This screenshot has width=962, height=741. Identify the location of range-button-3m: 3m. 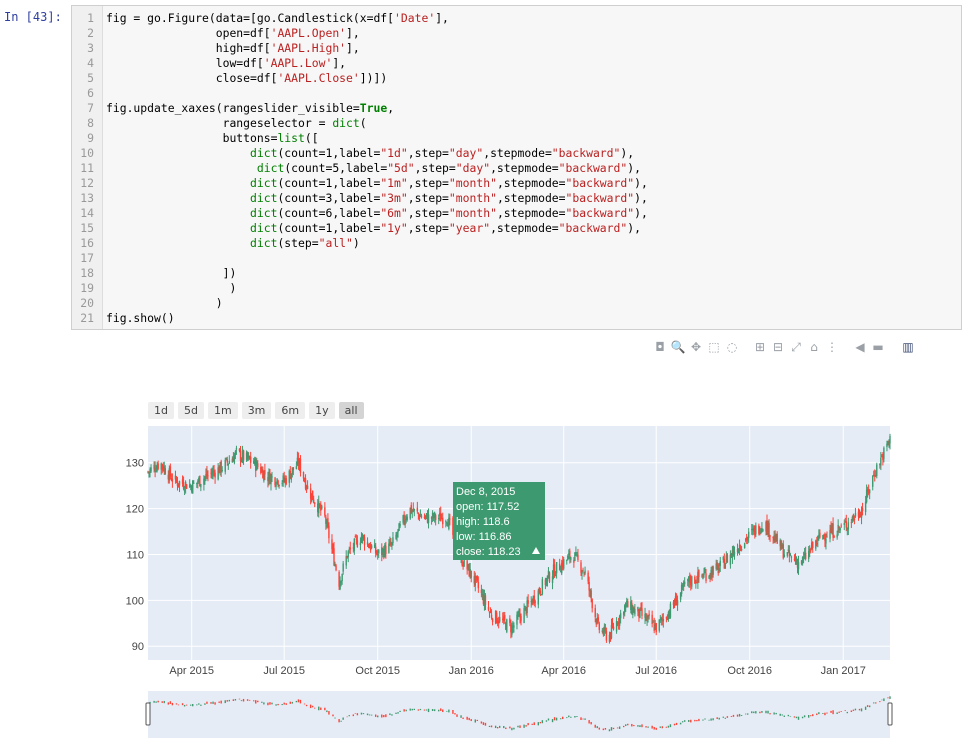
(256, 410).